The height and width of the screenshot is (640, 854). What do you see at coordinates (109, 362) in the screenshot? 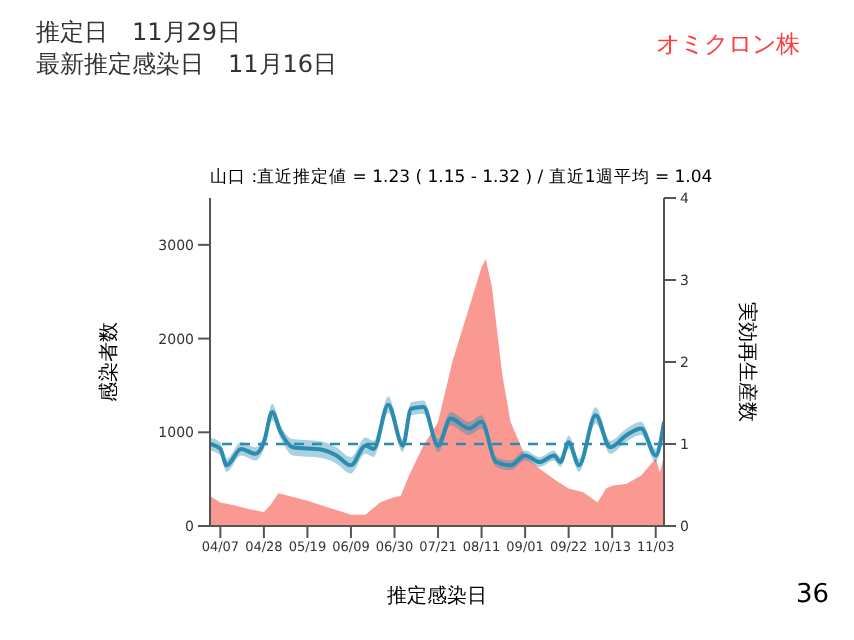
I see `y-axis-title: 感染者数` at bounding box center [109, 362].